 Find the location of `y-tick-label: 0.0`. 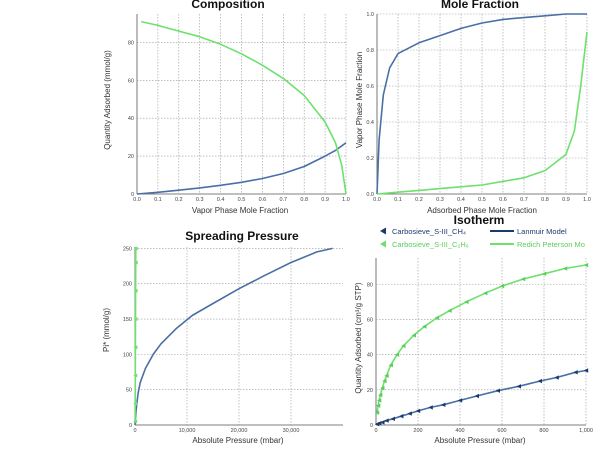

y-tick-label: 0.0 is located at coordinates (370, 195).